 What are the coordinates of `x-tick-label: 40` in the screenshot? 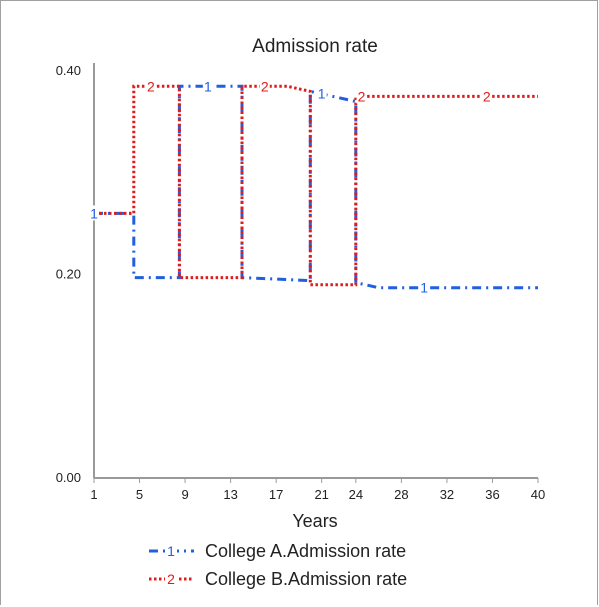 It's located at (538, 494).